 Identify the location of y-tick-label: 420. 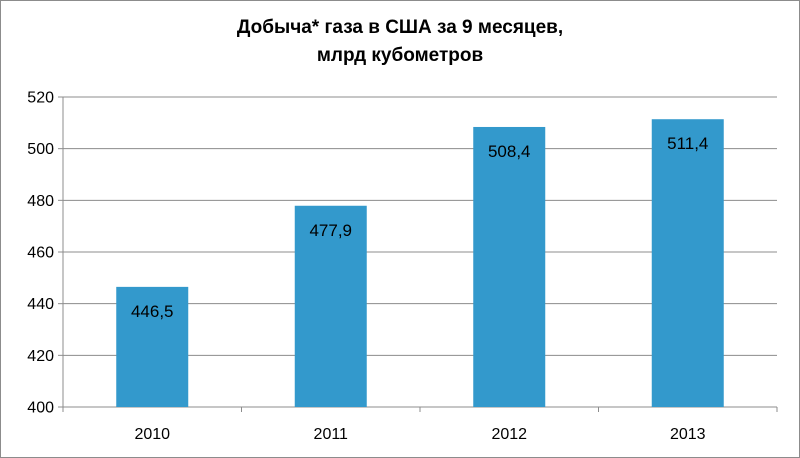
(40, 356).